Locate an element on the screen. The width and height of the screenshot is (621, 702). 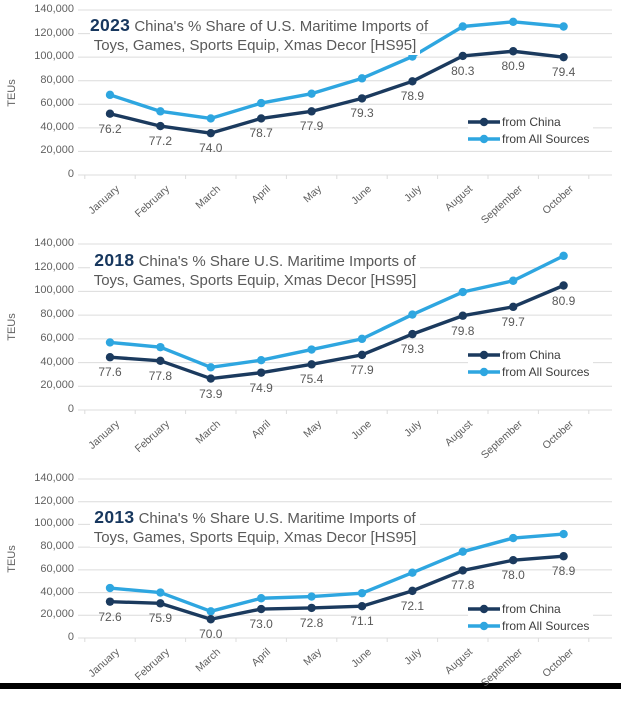
china-share-percent-label: 77.8 is located at coordinates (463, 585).